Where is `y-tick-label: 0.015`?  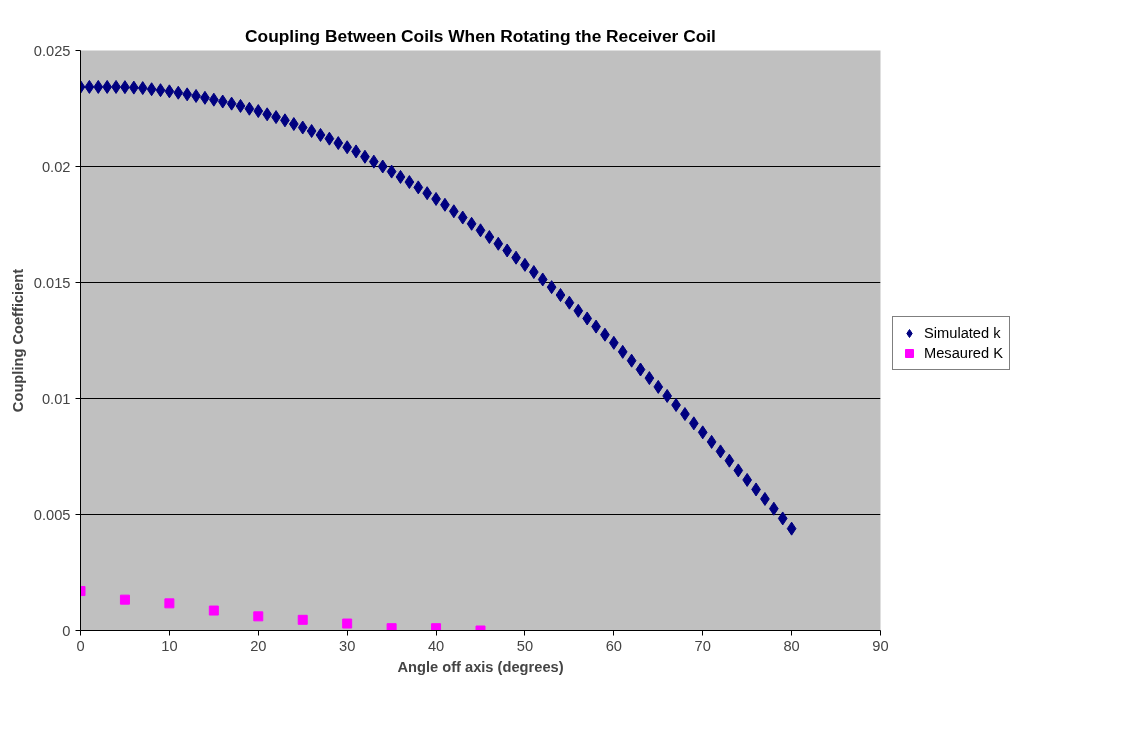
y-tick-label: 0.015 is located at coordinates (52, 282).